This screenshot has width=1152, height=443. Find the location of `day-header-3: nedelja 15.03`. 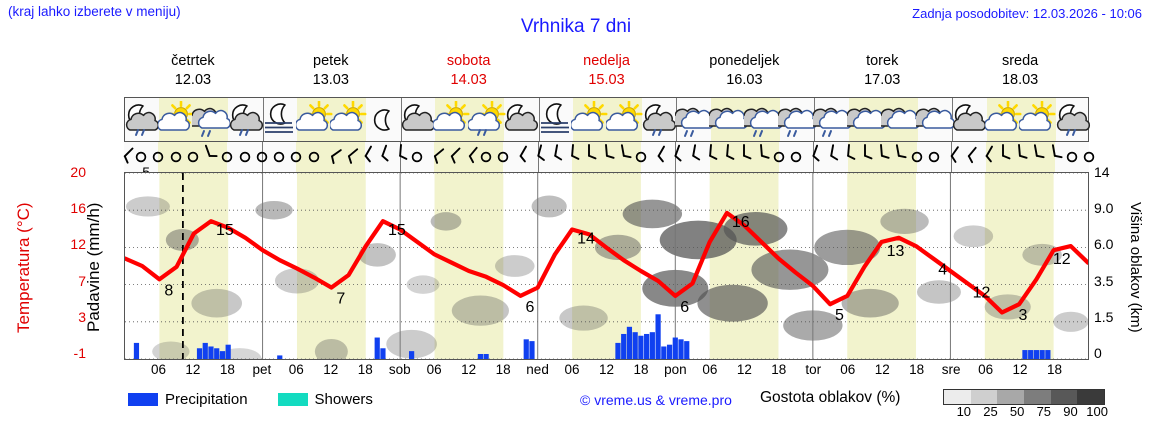

day-header-3: nedelja 15.03 is located at coordinates (607, 74).